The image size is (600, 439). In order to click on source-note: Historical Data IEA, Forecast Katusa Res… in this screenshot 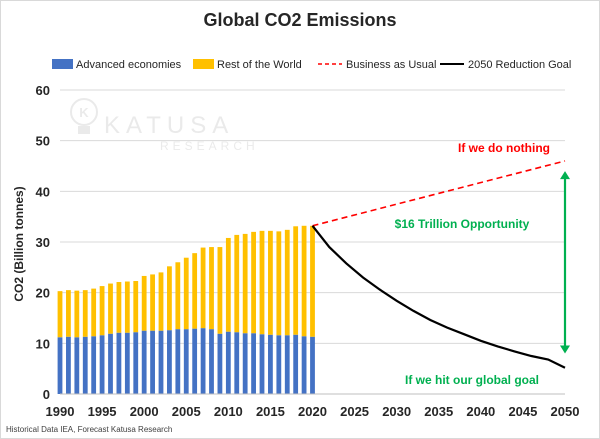, I will do `click(89, 429)`.